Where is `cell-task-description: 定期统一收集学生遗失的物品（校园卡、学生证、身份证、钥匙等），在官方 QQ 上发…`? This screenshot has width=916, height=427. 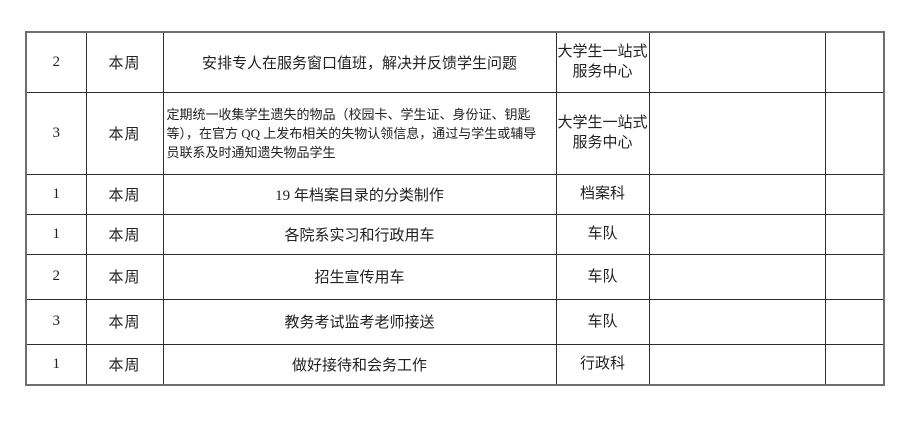
cell-task-description: 定期统一收集学生遗失的物品（校园卡、学生证、身份证、钥匙等），在官方 QQ 上发… is located at coordinates (359, 133).